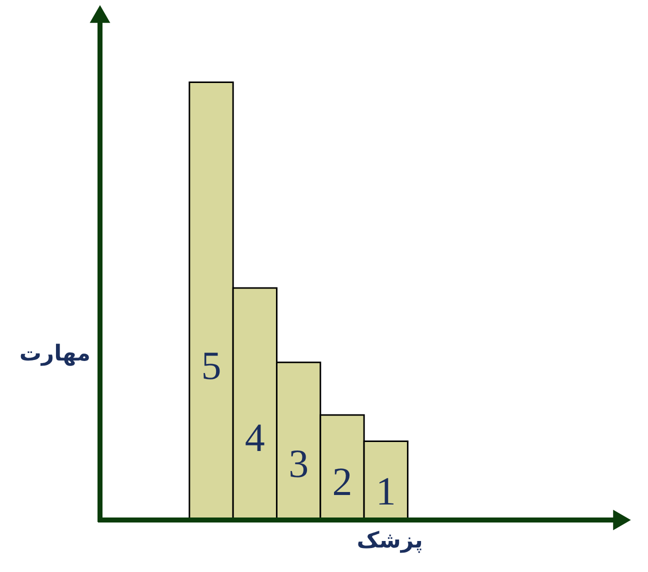 The width and height of the screenshot is (648, 572). I want to click on x-tick-label: 5, so click(211, 365).